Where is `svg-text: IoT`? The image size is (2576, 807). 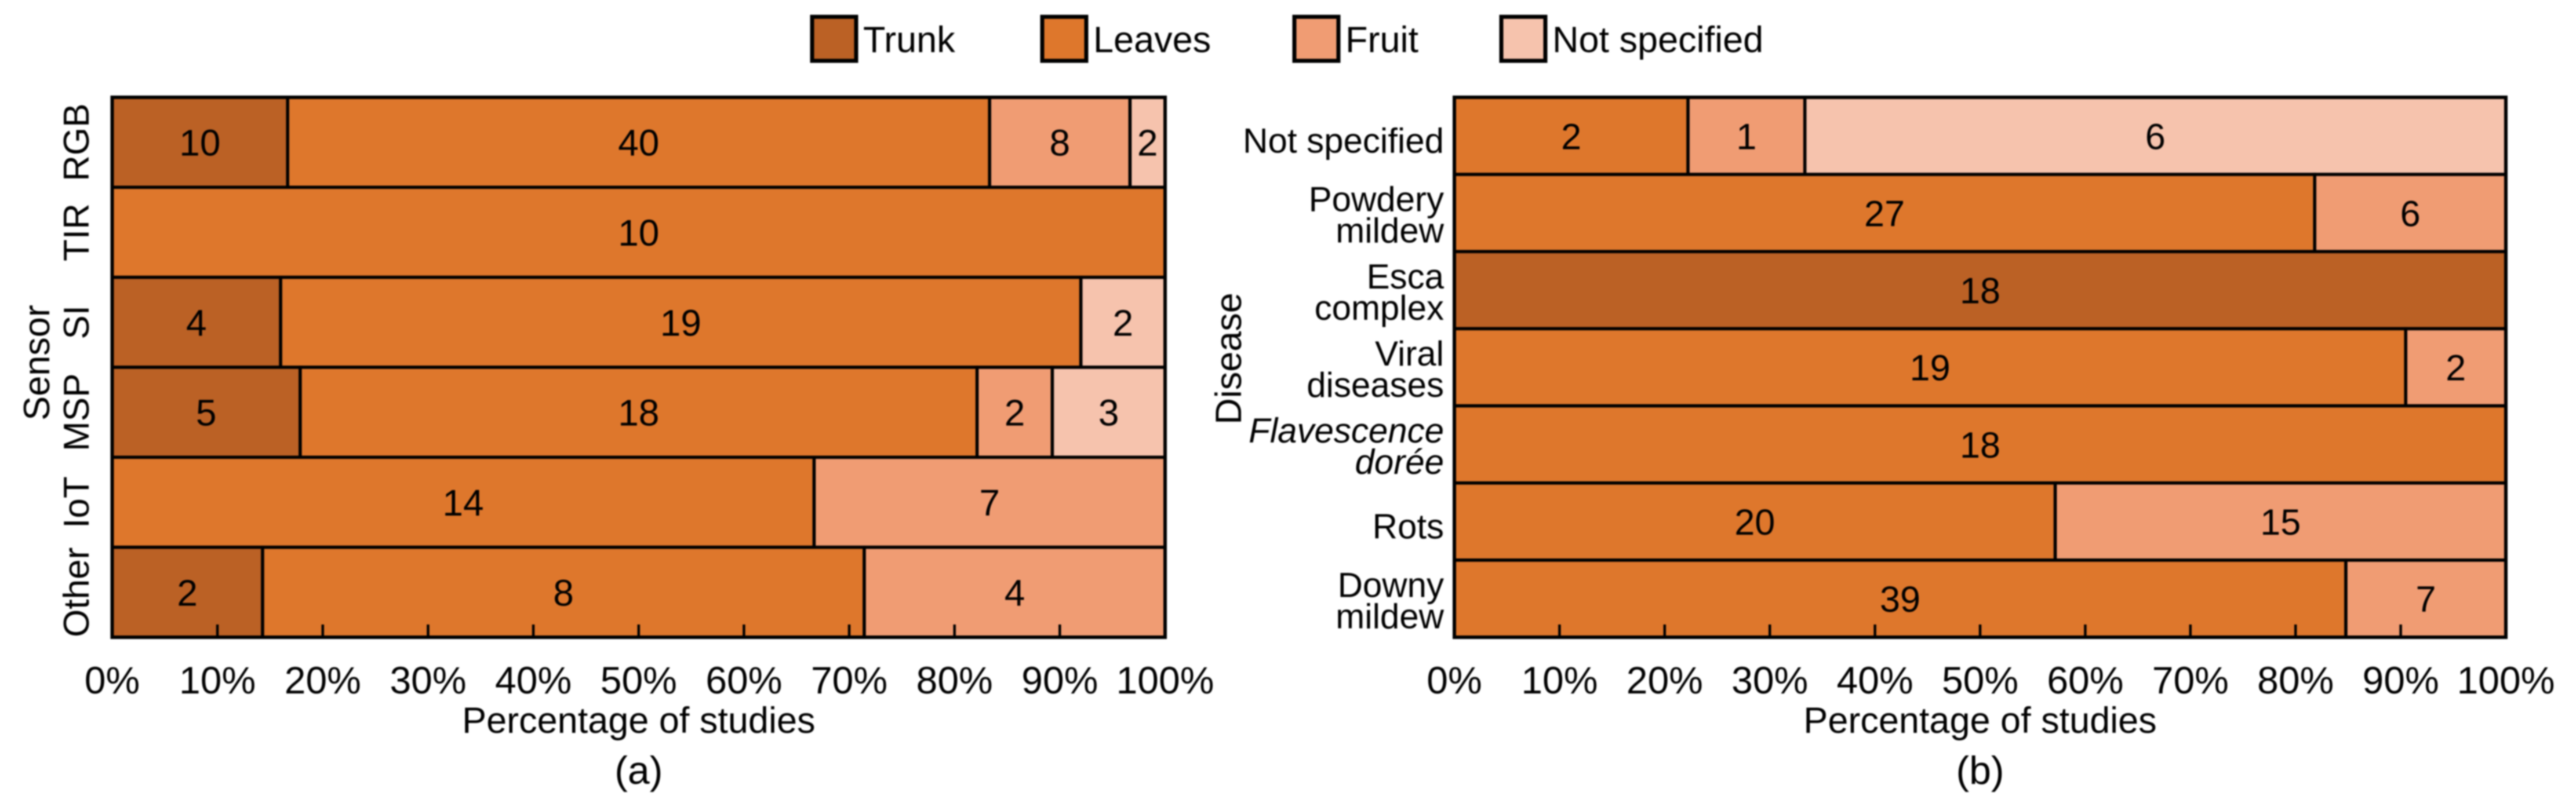 svg-text: IoT is located at coordinates (77, 502).